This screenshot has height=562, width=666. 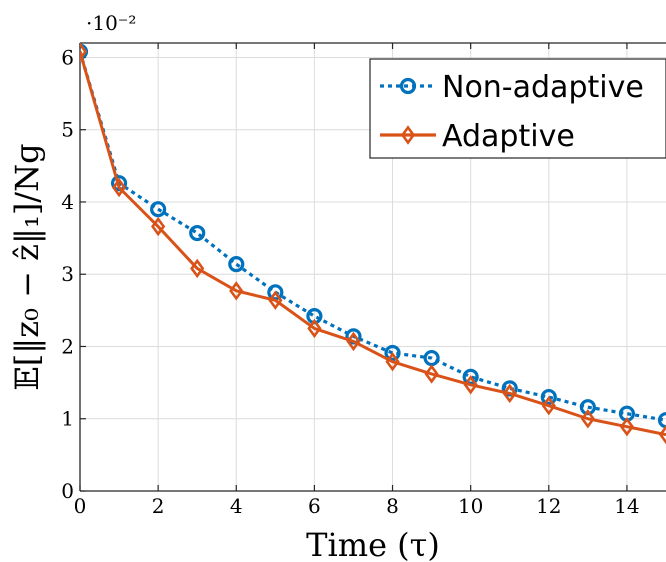 What do you see at coordinates (236, 506) in the screenshot?
I see `x-tick-label: 4` at bounding box center [236, 506].